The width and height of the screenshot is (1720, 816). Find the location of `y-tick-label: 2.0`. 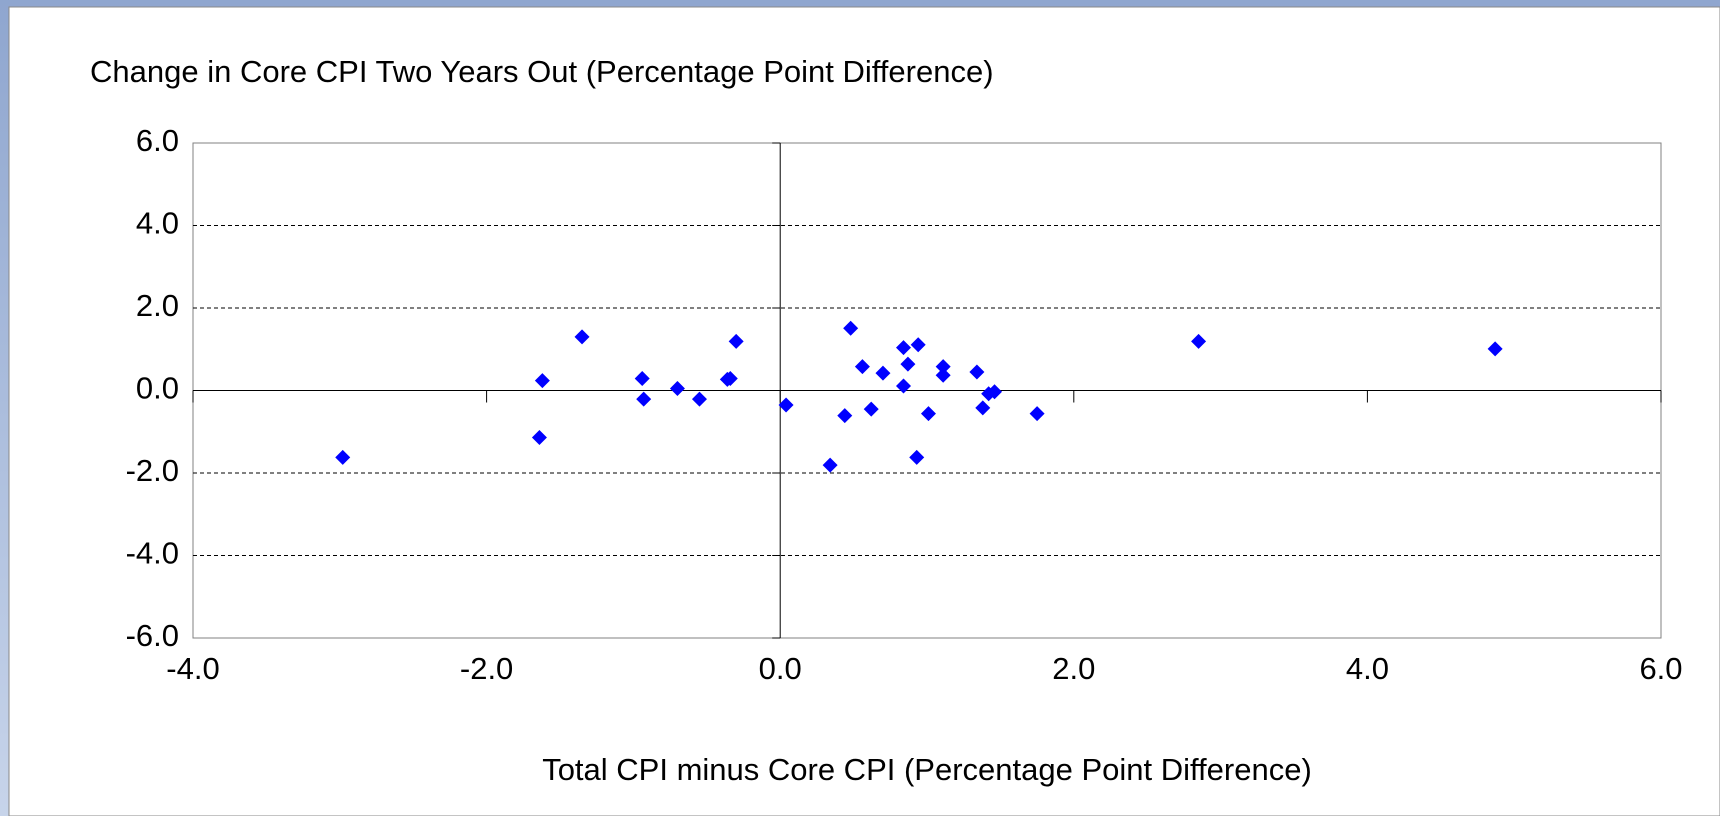

y-tick-label: 2.0 is located at coordinates (157, 305).